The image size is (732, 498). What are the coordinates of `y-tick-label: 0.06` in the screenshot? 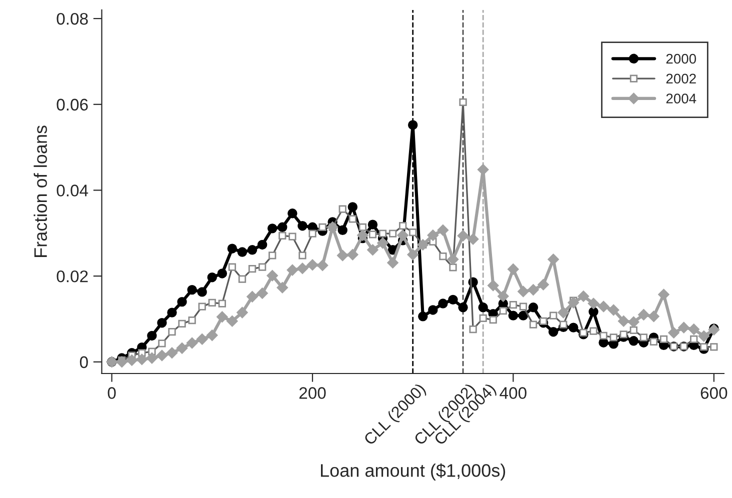 It's located at (72, 104).